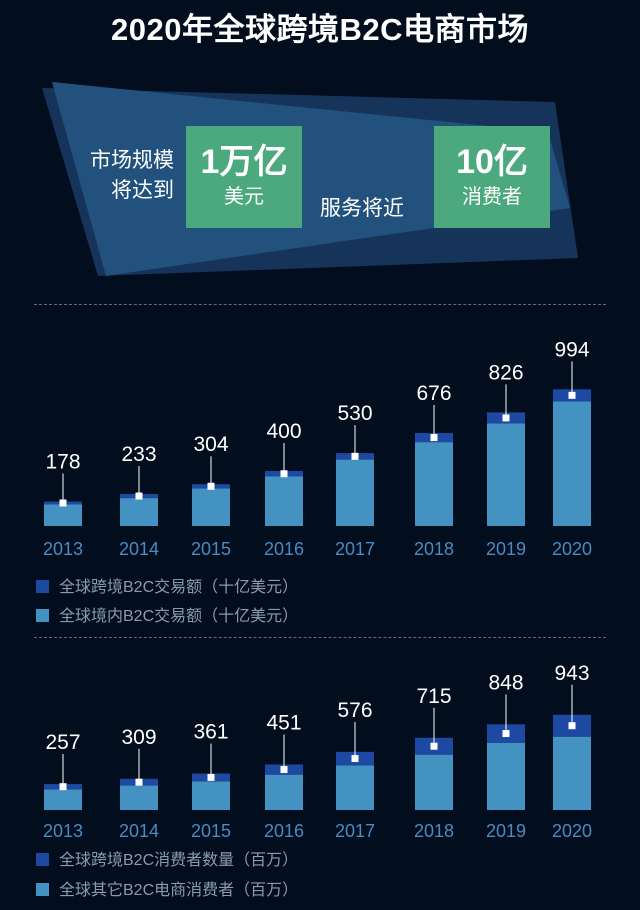 Image resolution: width=640 pixels, height=910 pixels. Describe the element at coordinates (505, 372) in the screenshot. I see `data-label-2019: 826` at that location.